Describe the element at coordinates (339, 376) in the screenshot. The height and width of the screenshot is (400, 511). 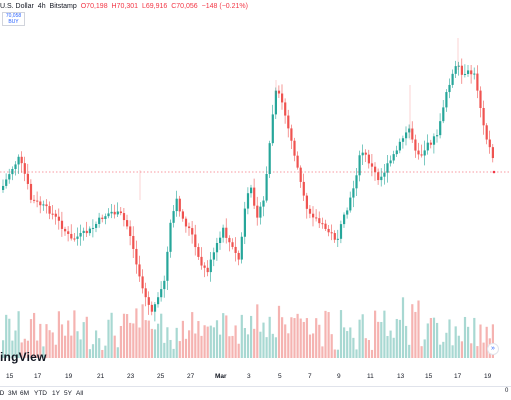
I see `time-axis-label: 9` at that location.